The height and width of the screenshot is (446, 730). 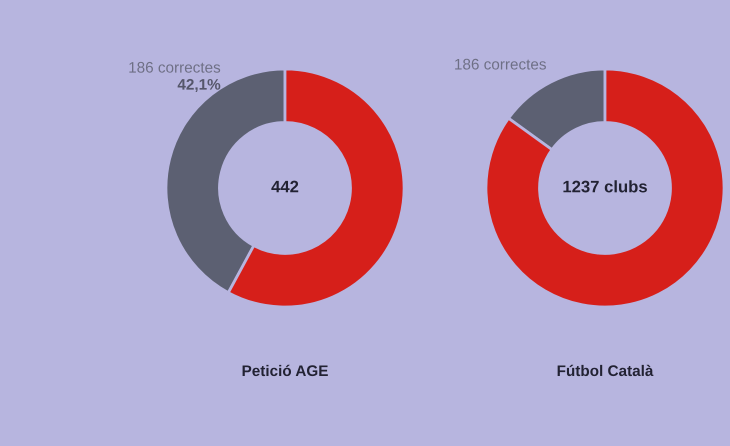 What do you see at coordinates (606, 370) in the screenshot?
I see `text: Fútbol Català` at bounding box center [606, 370].